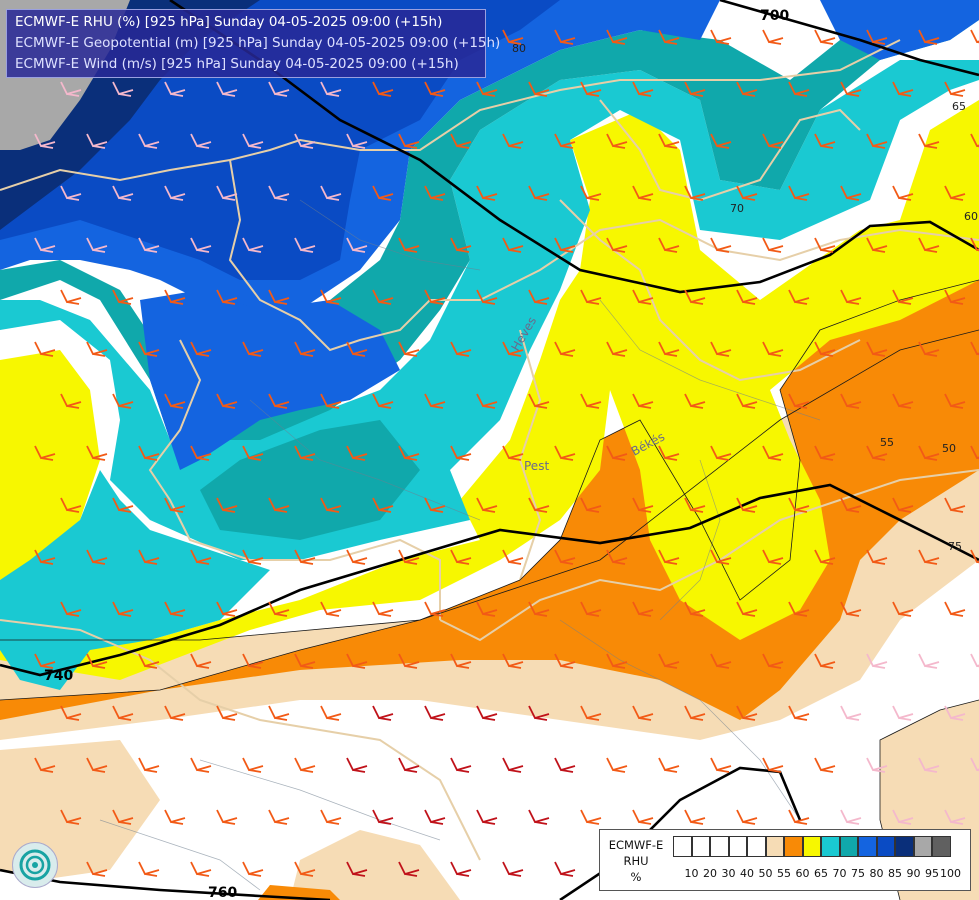 The height and width of the screenshot is (900, 979). I want to click on region-label-pest: Pest, so click(536, 466).